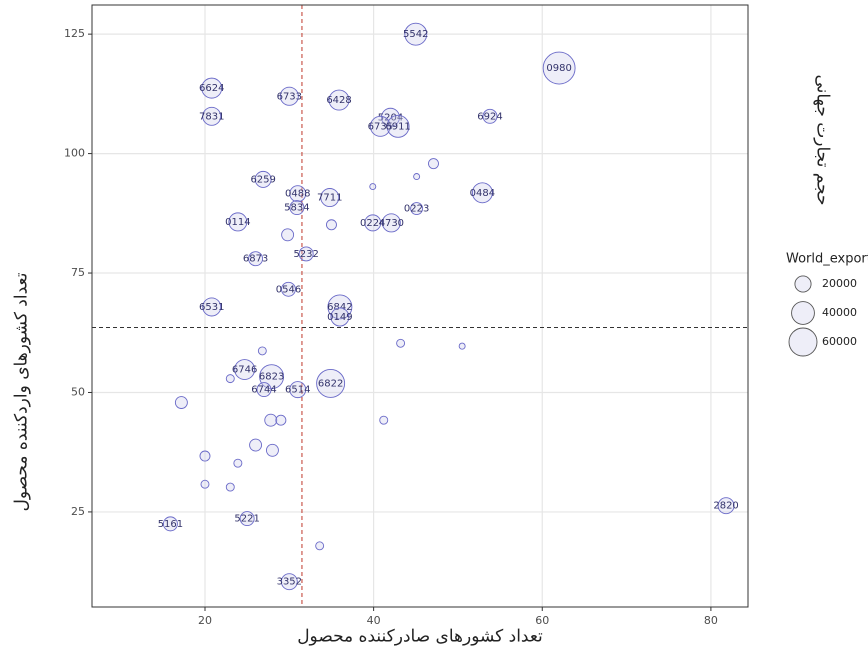 The image size is (868, 658). Describe the element at coordinates (205, 620) in the screenshot. I see `x-tick-label: 20` at that location.